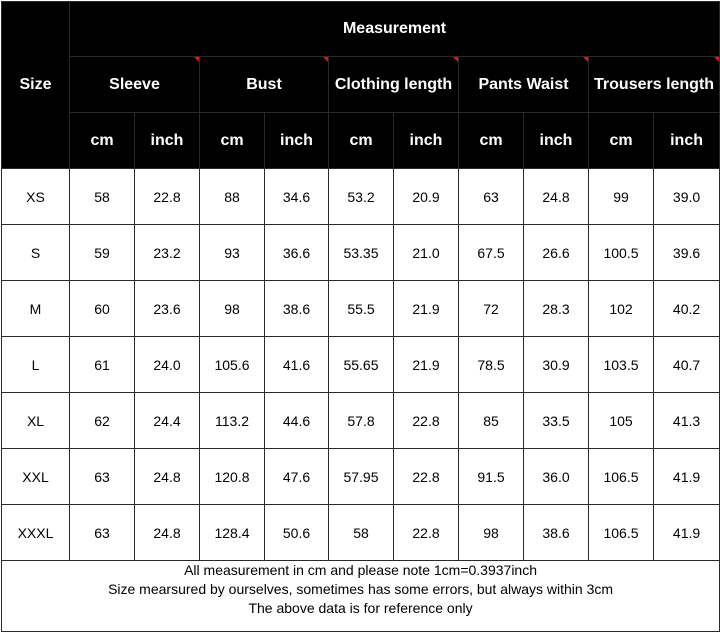  Describe the element at coordinates (232, 532) in the screenshot. I see `measurement-cell: 128.4` at that location.